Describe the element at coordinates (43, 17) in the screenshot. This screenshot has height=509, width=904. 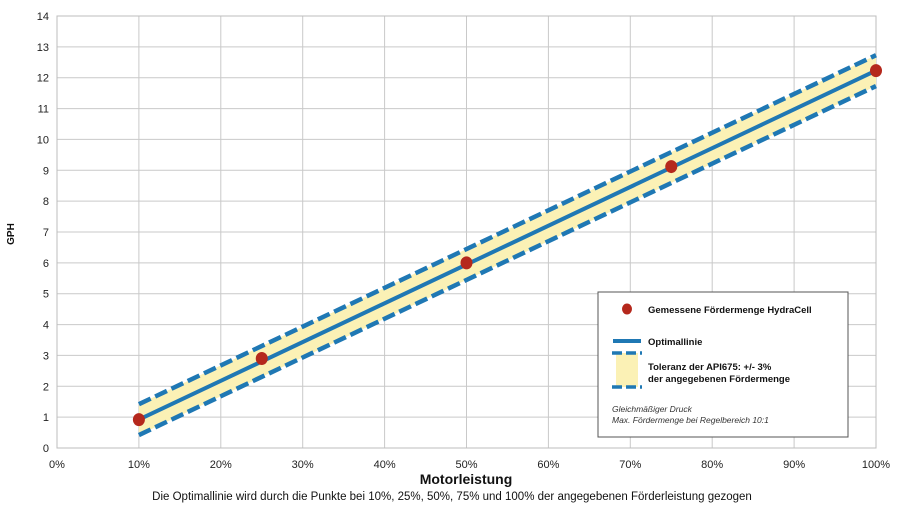
I see `y-tick-label: 14` at that location.